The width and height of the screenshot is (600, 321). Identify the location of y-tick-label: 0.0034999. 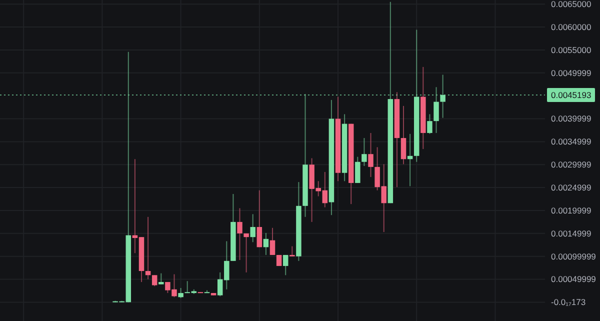
(571, 141).